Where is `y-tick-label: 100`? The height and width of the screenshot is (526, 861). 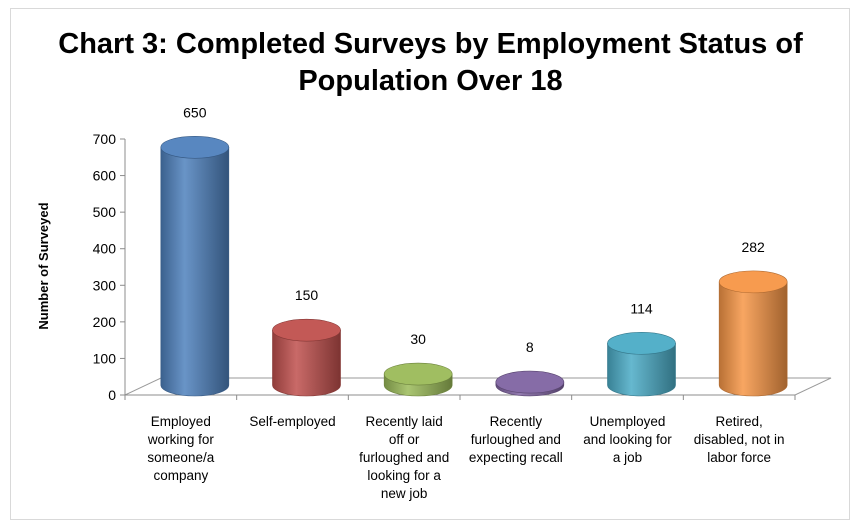
y-tick-label: 100 is located at coordinates (105, 358).